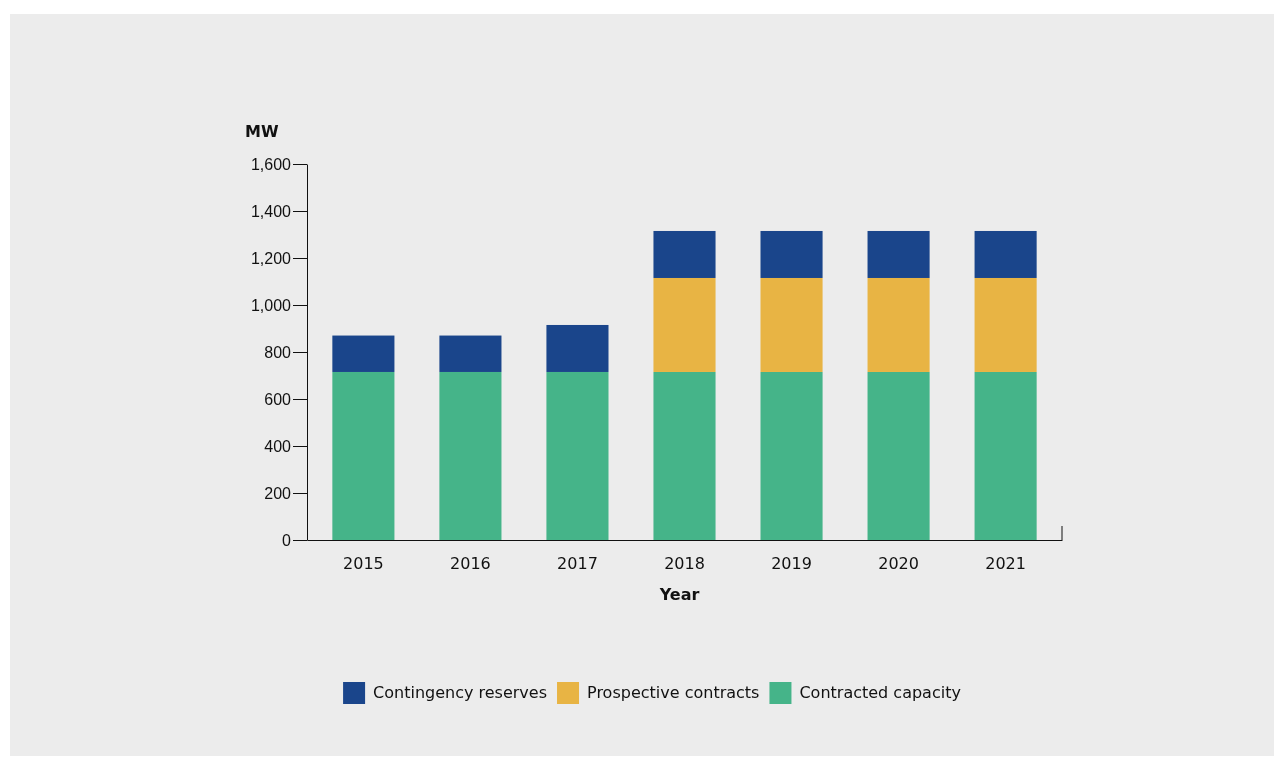 This screenshot has height=758, width=1284. I want to click on y-tick-label: 1,000, so click(271, 305).